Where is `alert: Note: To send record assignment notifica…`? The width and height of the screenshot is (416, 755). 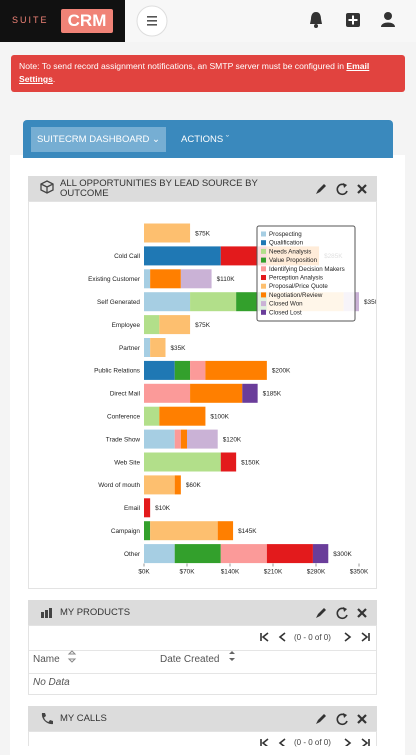 alert: Note: To send record assignment notifica… is located at coordinates (208, 73).